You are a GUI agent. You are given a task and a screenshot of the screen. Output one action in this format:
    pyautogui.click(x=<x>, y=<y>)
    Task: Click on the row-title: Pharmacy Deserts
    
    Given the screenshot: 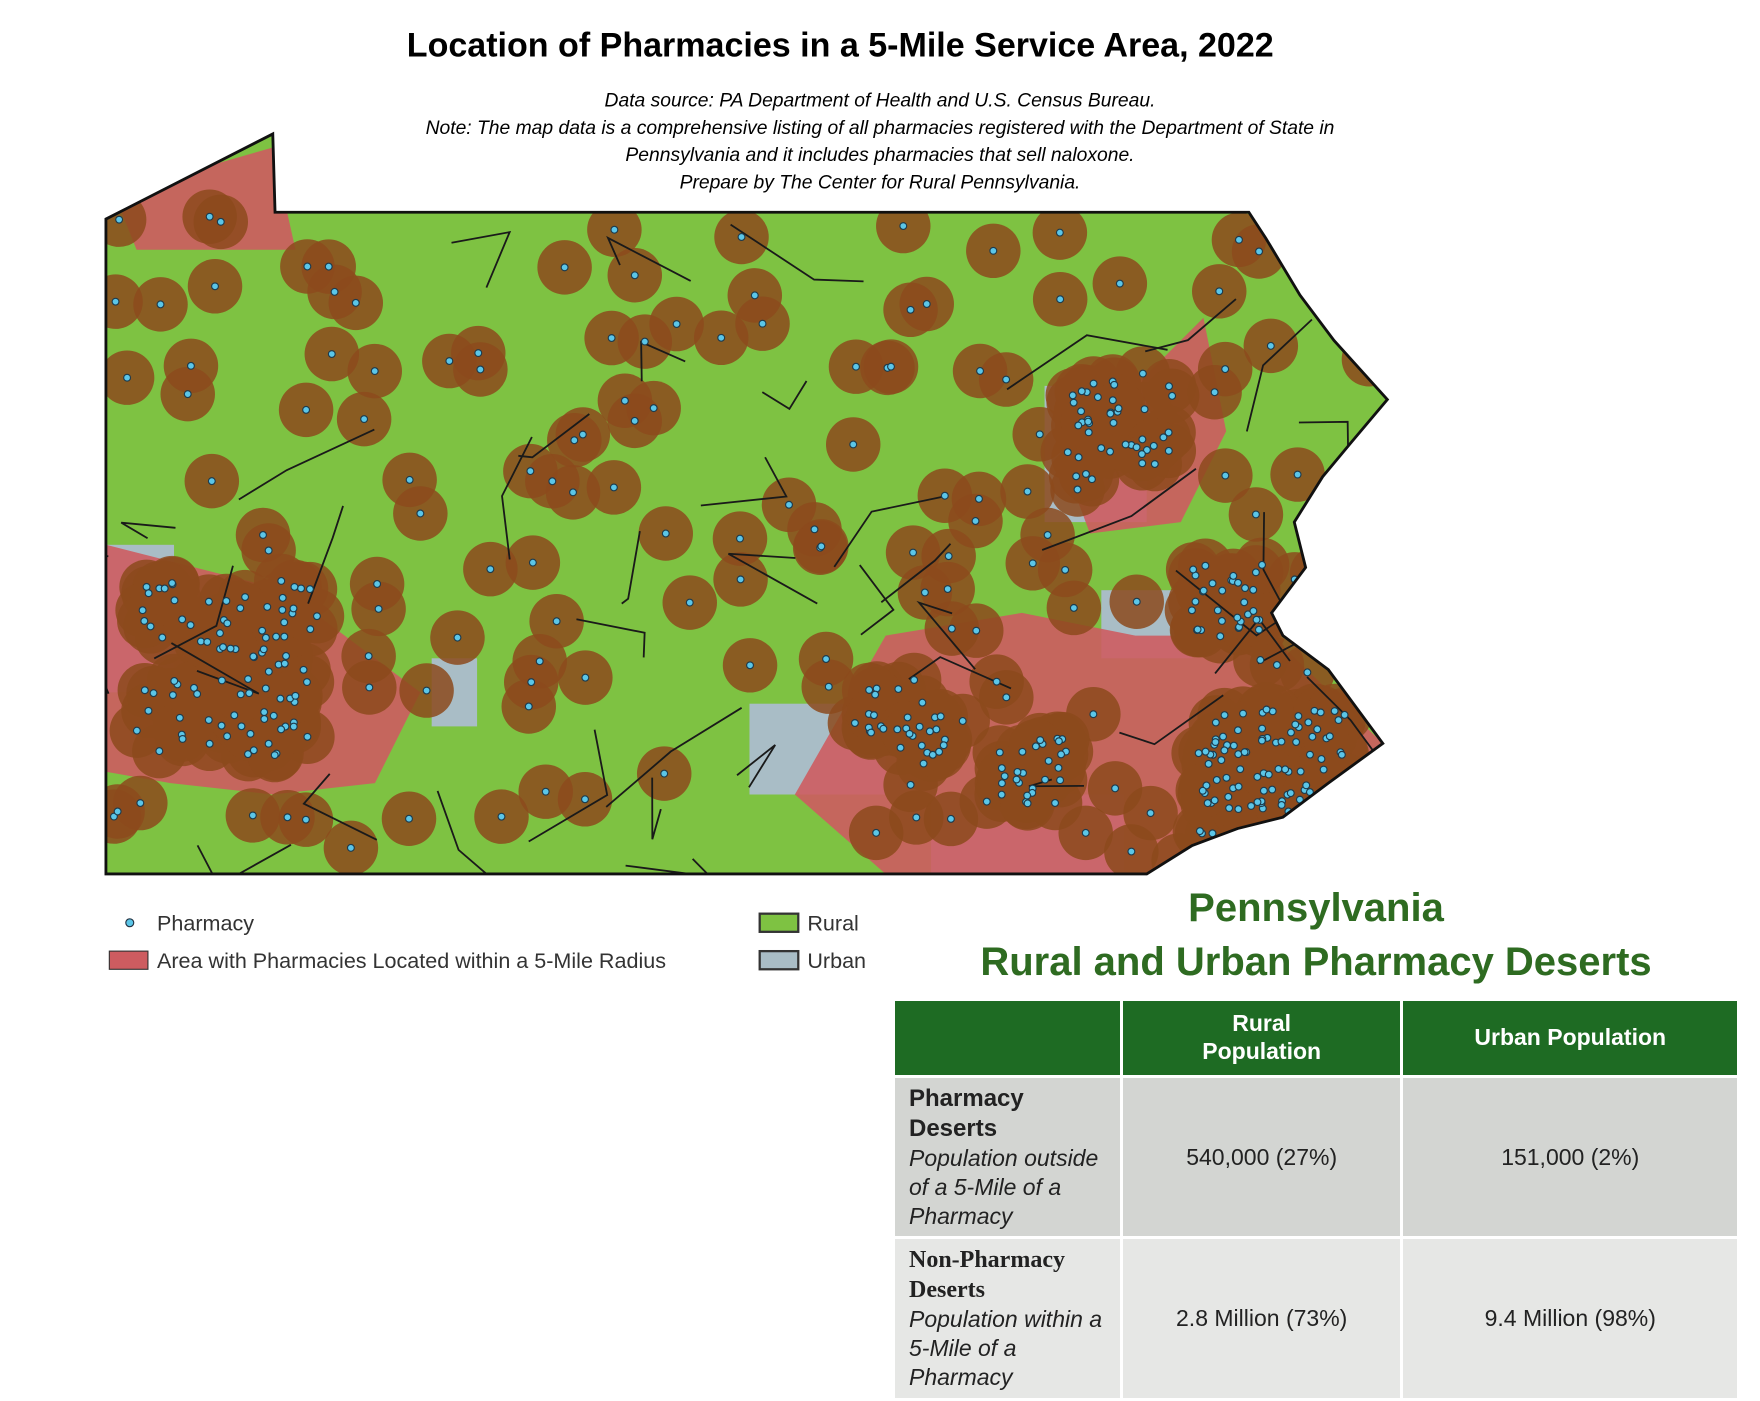 What is the action you would take?
    pyautogui.click(x=966, y=1113)
    